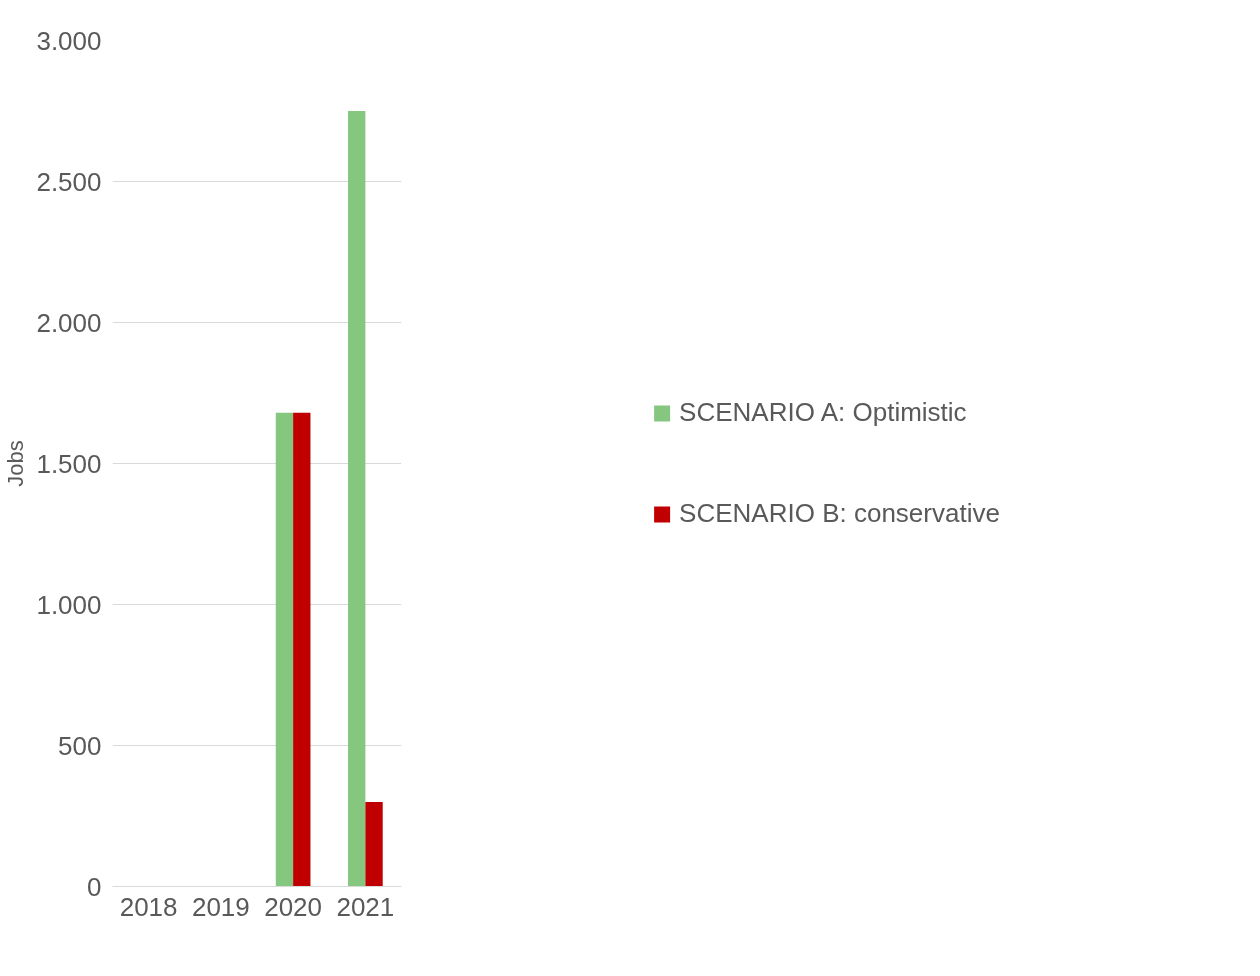 The height and width of the screenshot is (976, 1260). Describe the element at coordinates (69, 604) in the screenshot. I see `y-tick-label: 1.000` at that location.